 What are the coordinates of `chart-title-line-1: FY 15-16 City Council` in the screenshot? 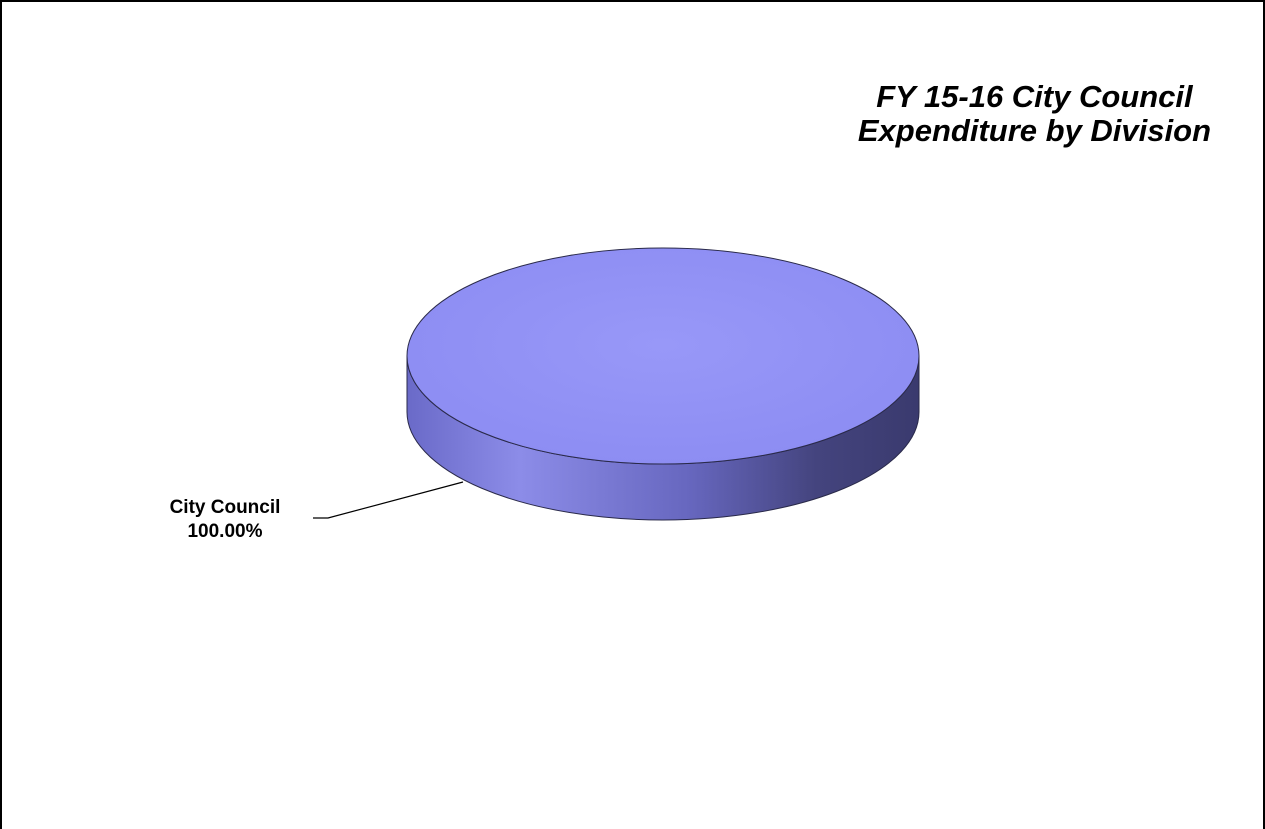 It's located at (1034, 96).